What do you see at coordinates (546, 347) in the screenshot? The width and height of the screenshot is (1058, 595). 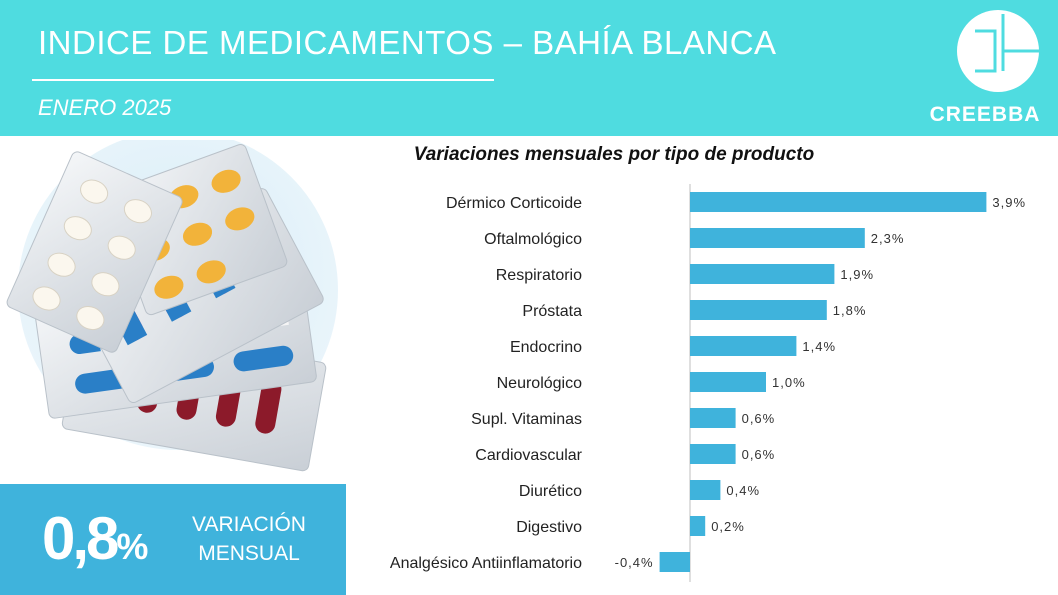 I see `category-label: Endocrino` at bounding box center [546, 347].